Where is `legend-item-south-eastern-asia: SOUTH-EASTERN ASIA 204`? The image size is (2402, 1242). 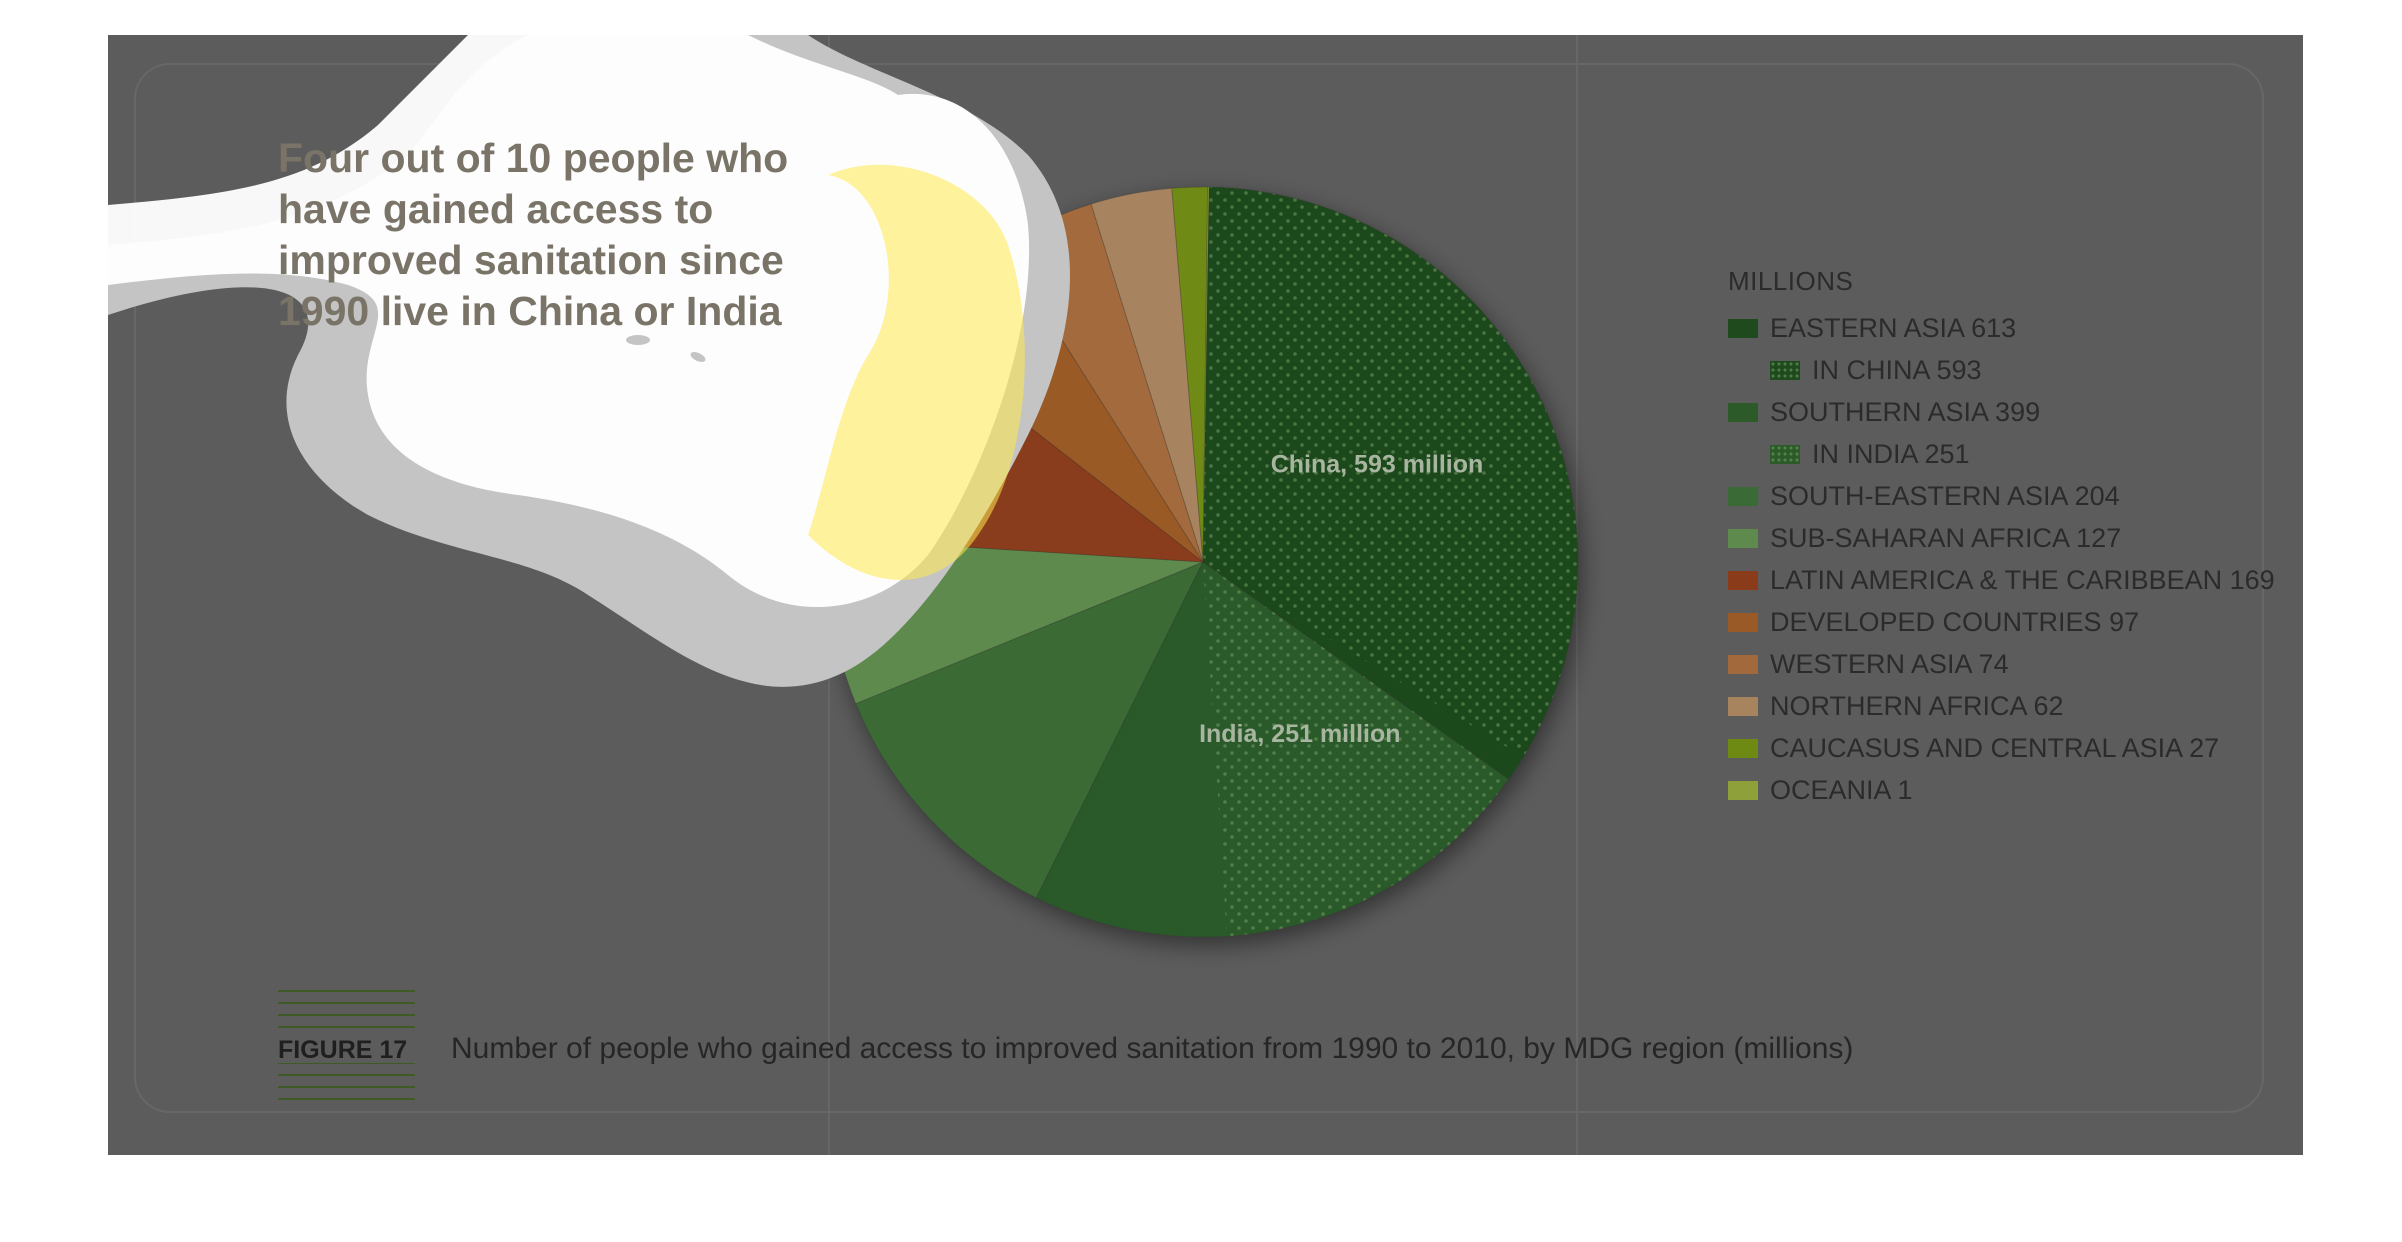
legend-item-south-eastern-asia: SOUTH-EASTERN ASIA 204 is located at coordinates (2001, 496).